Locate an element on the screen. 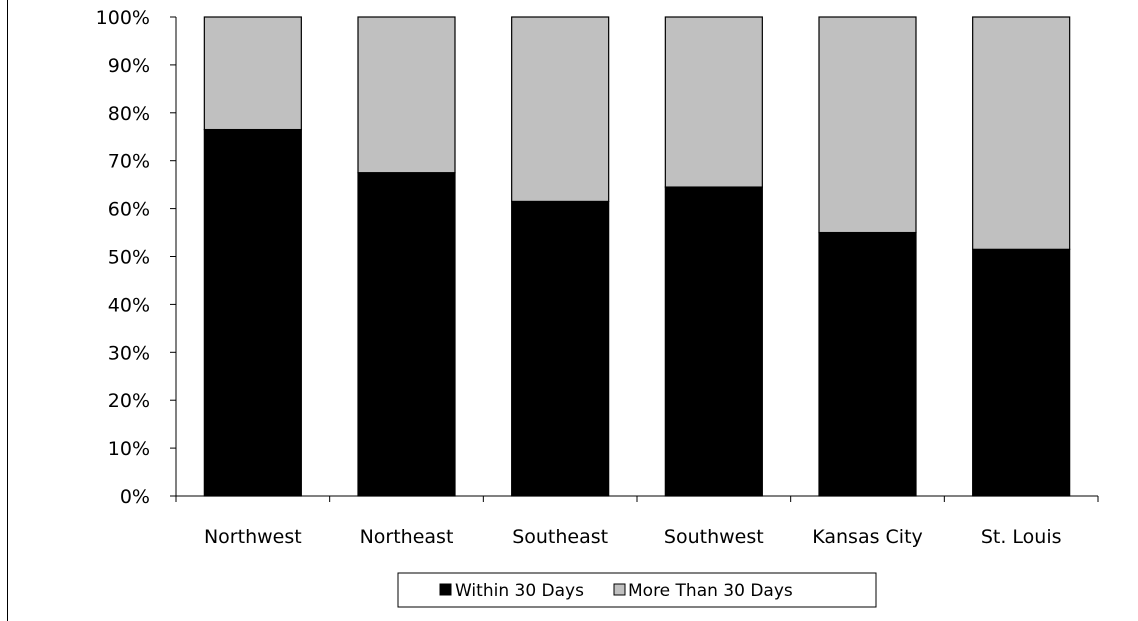  bar-northwest-more-than-30-days is located at coordinates (252, 73).